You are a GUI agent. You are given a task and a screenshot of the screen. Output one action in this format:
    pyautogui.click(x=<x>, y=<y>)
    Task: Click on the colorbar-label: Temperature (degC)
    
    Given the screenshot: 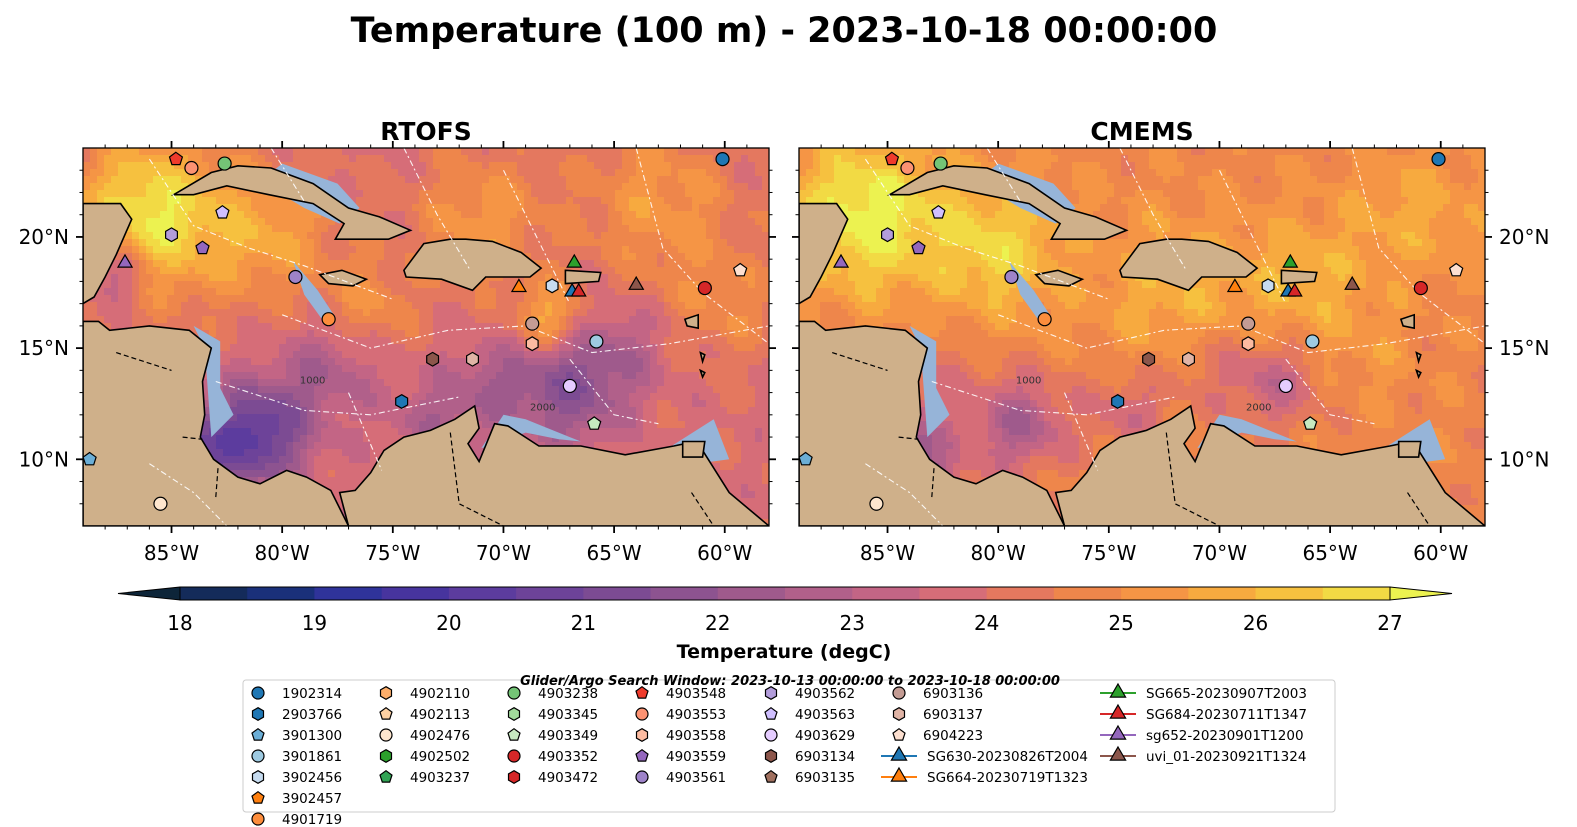 What is the action you would take?
    pyautogui.click(x=784, y=652)
    